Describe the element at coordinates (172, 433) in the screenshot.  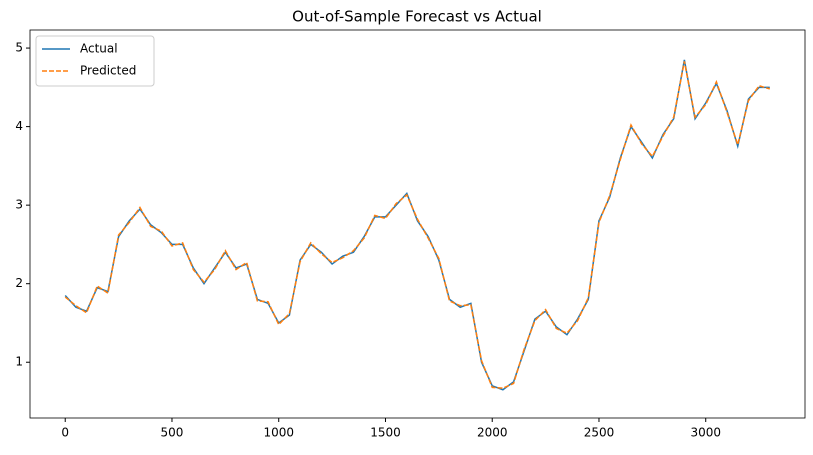
I see `x-tick-label: 500` at that location.